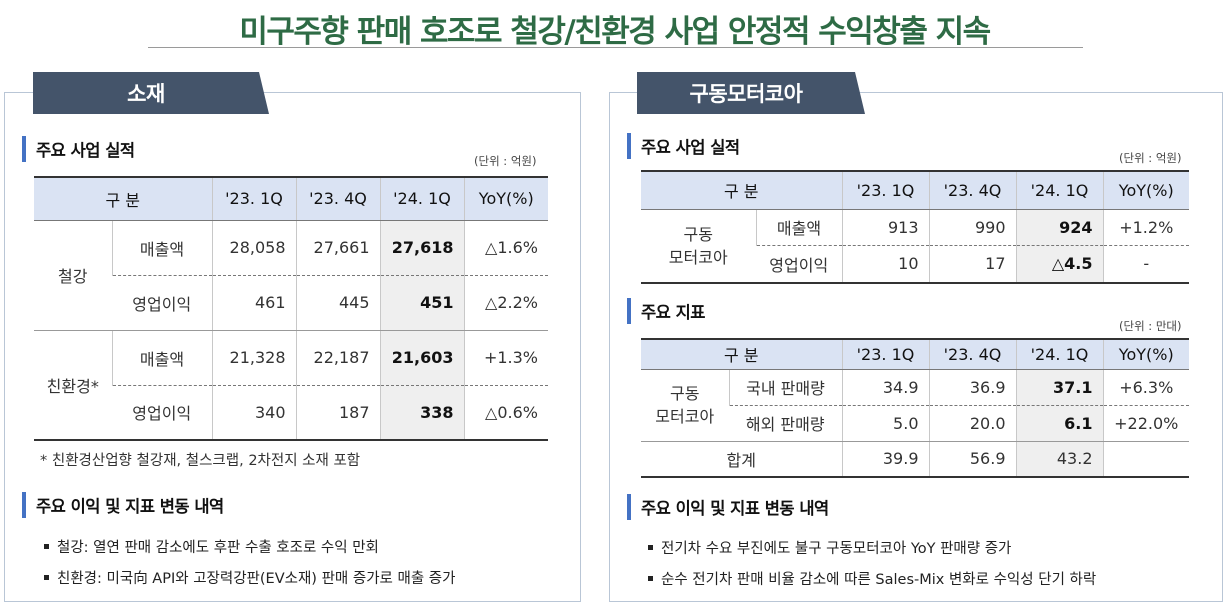 Image resolution: width=1229 pixels, height=607 pixels. What do you see at coordinates (1145, 423) in the screenshot?
I see `cell-yoy: +22.0%` at bounding box center [1145, 423].